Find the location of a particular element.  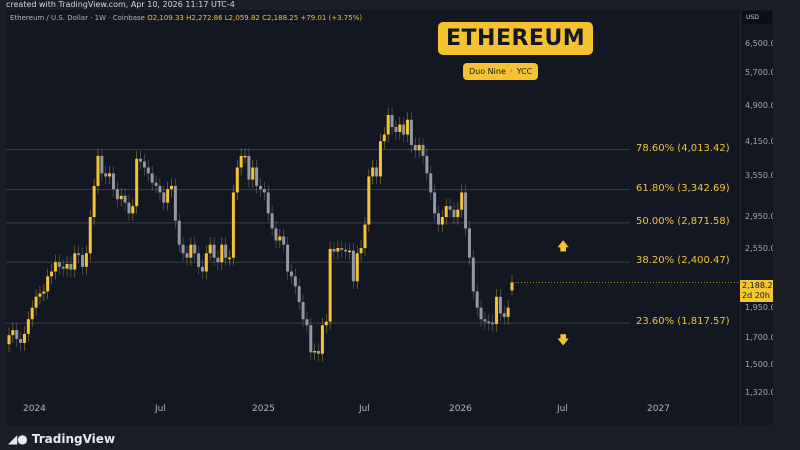

price-tick: 3,550.00 is located at coordinates (759, 176).